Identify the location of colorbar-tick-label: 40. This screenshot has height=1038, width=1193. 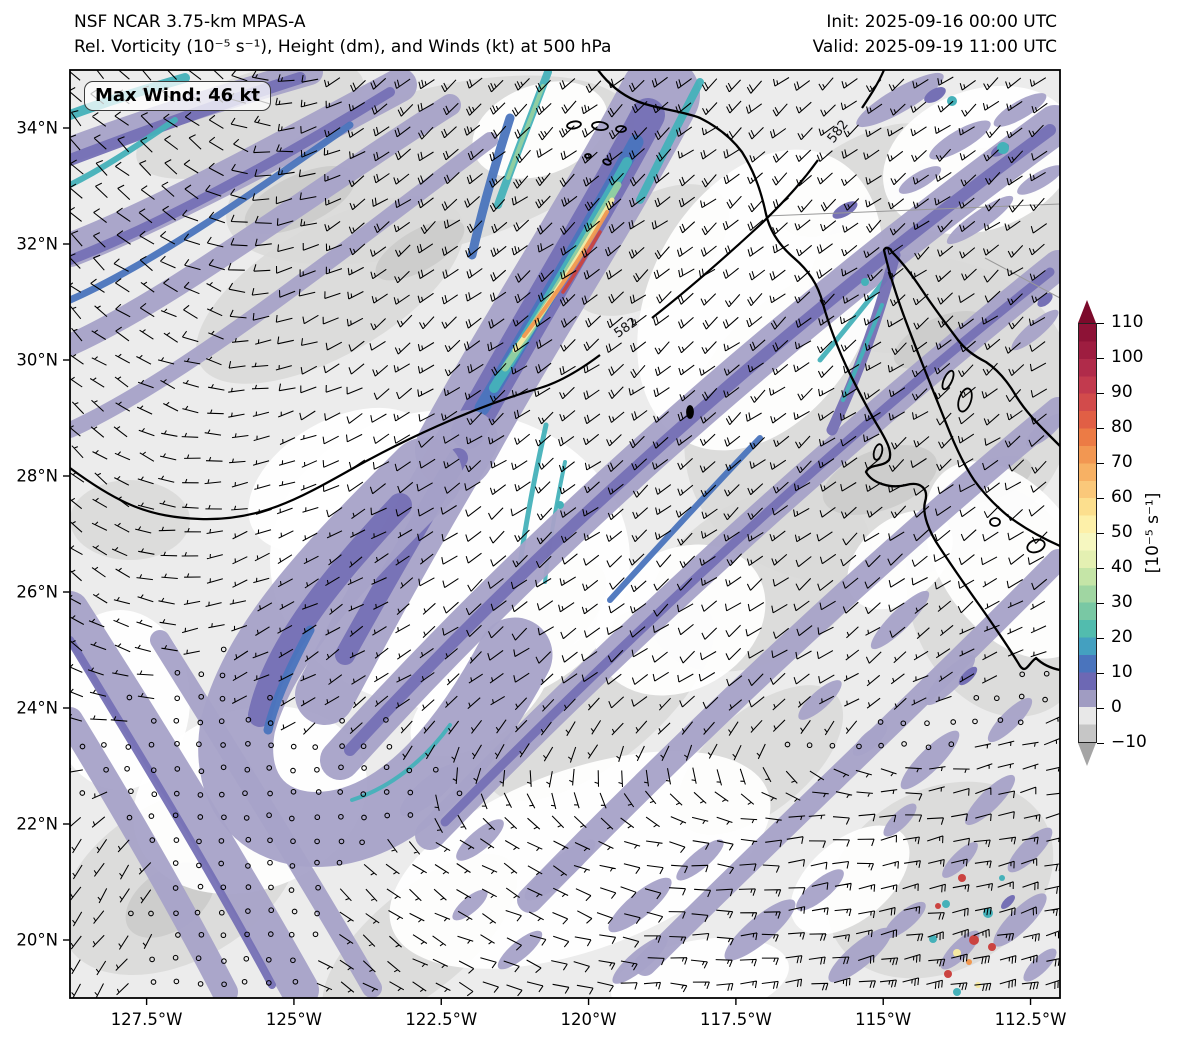
(1122, 567).